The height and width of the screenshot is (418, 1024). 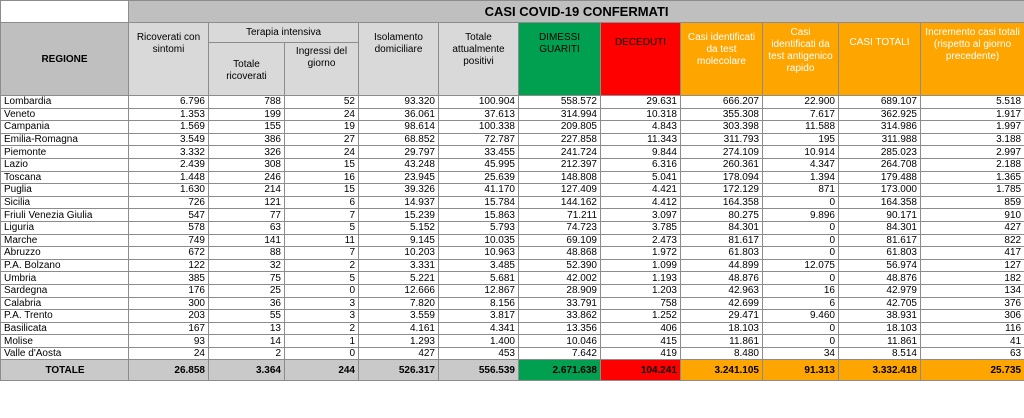 I want to click on isolamento-cell: 4.161, so click(x=398, y=328).